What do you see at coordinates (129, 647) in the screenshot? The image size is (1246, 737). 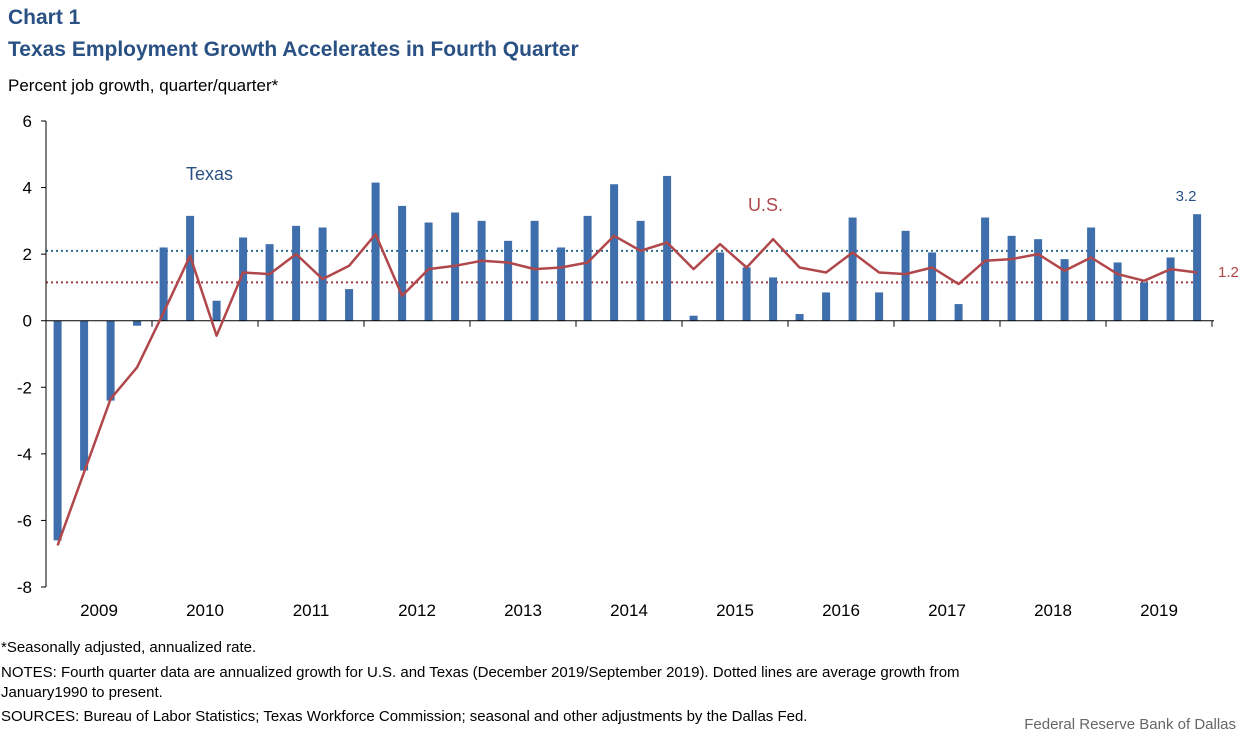 I see `footnote-asterisk: *Seasonally adjusted, annualized rate.` at bounding box center [129, 647].